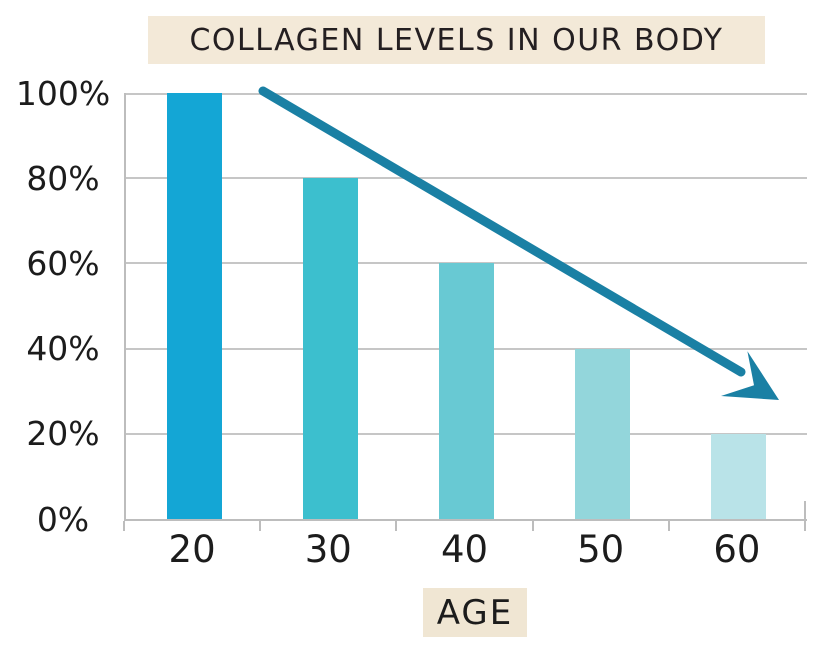 This screenshot has height=646, width=832. I want to click on chart-title: COLLAGEN LEVELS IN OUR BODY, so click(456, 40).